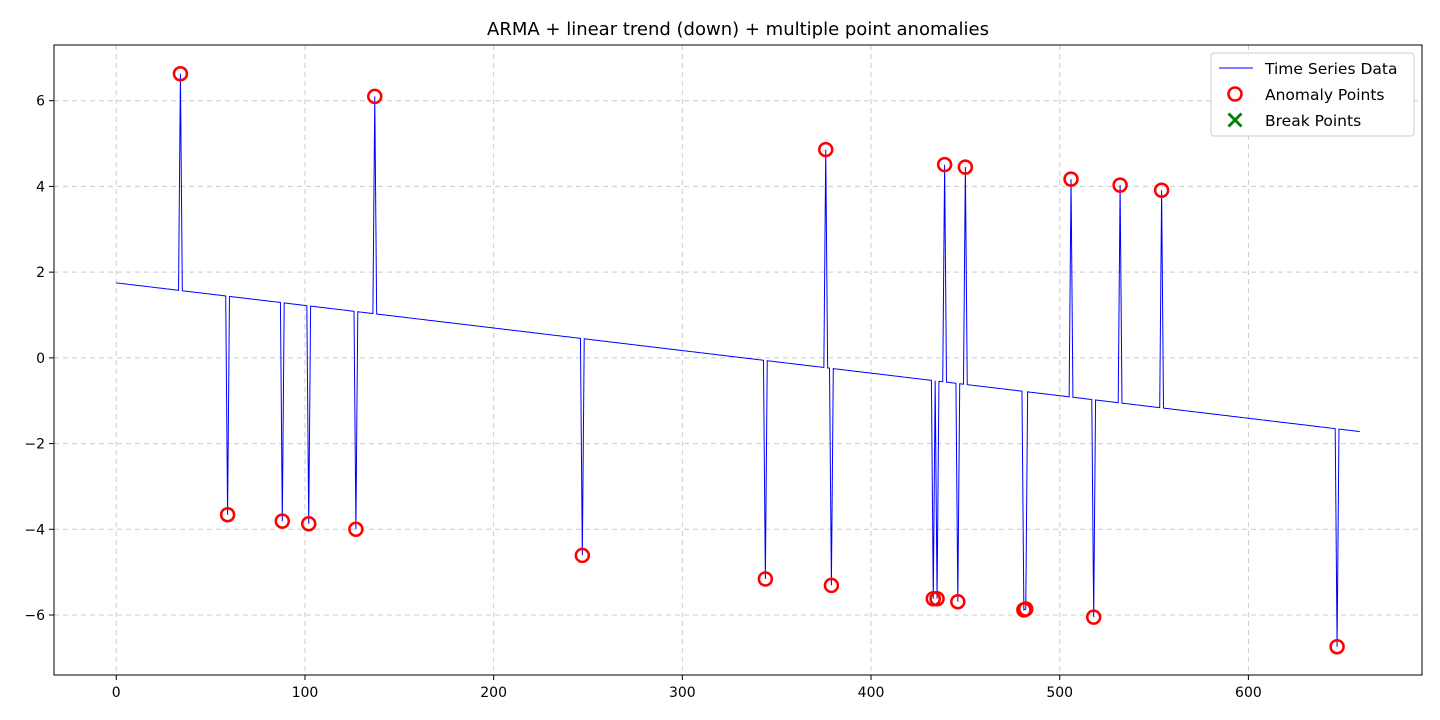  Describe the element at coordinates (34, 445) in the screenshot. I see `y-tick-label: −2` at that location.